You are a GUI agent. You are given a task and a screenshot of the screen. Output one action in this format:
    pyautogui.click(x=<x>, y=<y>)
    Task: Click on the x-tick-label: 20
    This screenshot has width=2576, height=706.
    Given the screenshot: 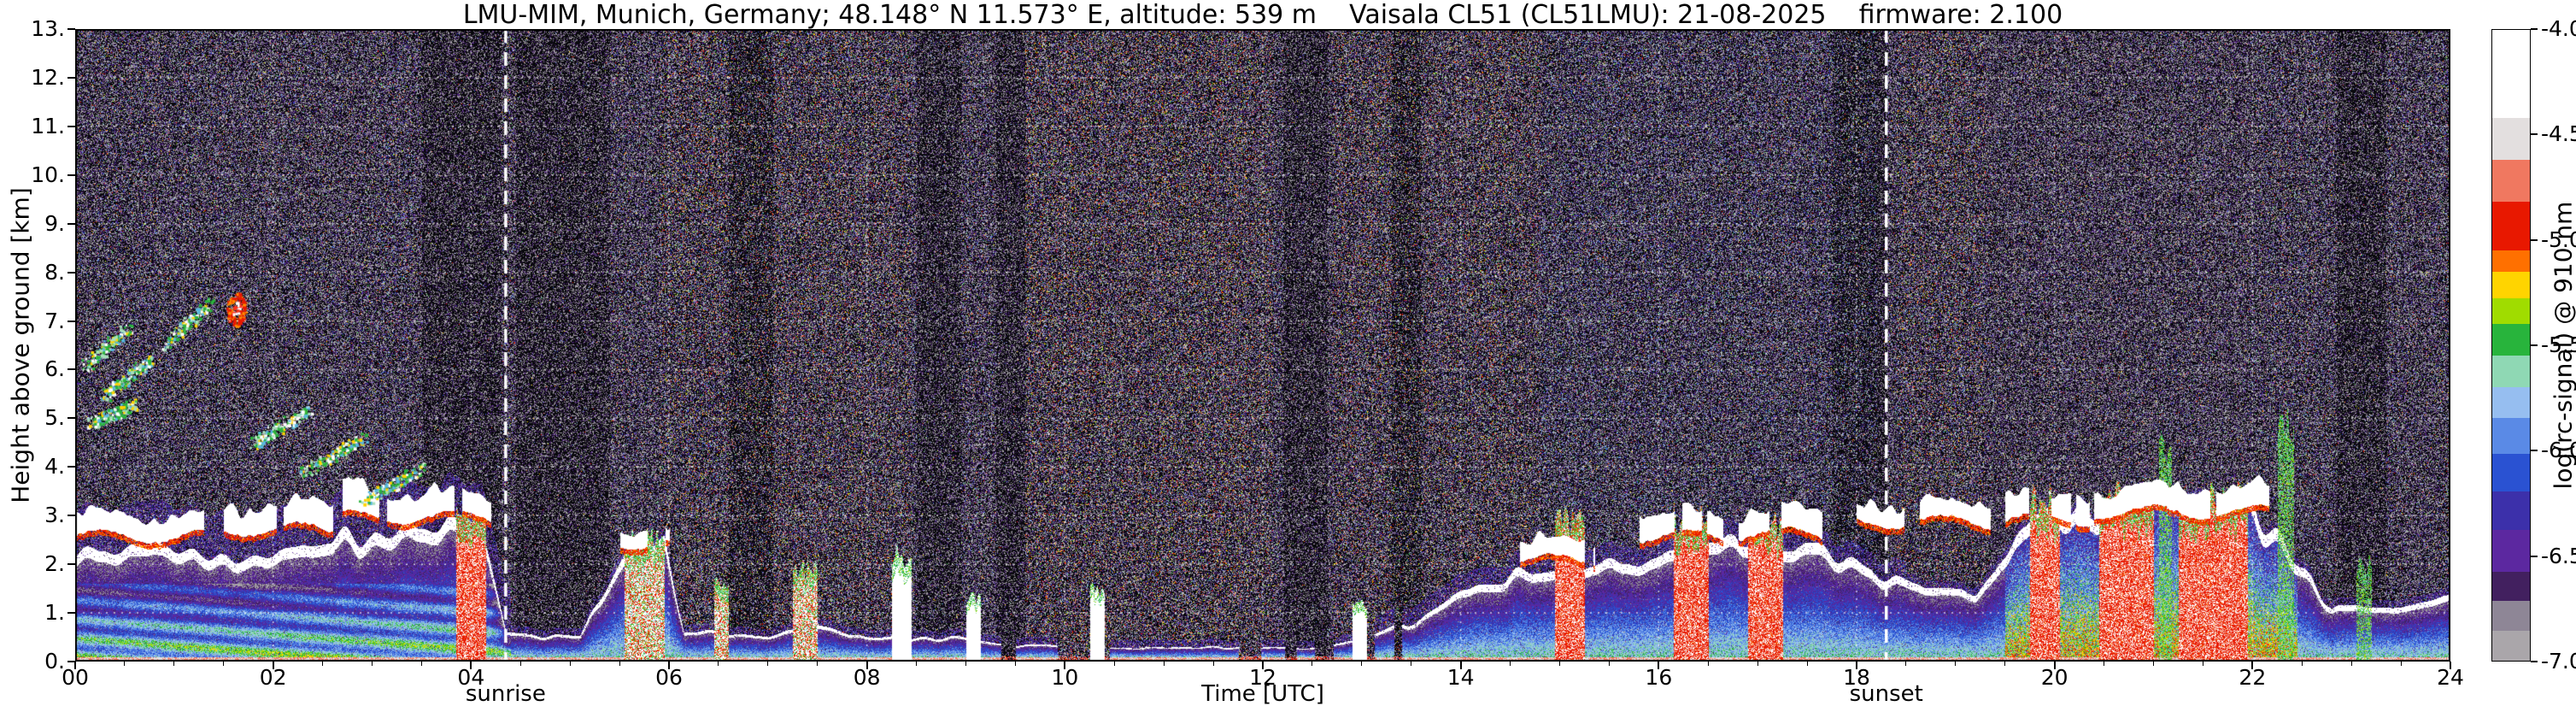 What is the action you would take?
    pyautogui.click(x=2054, y=677)
    